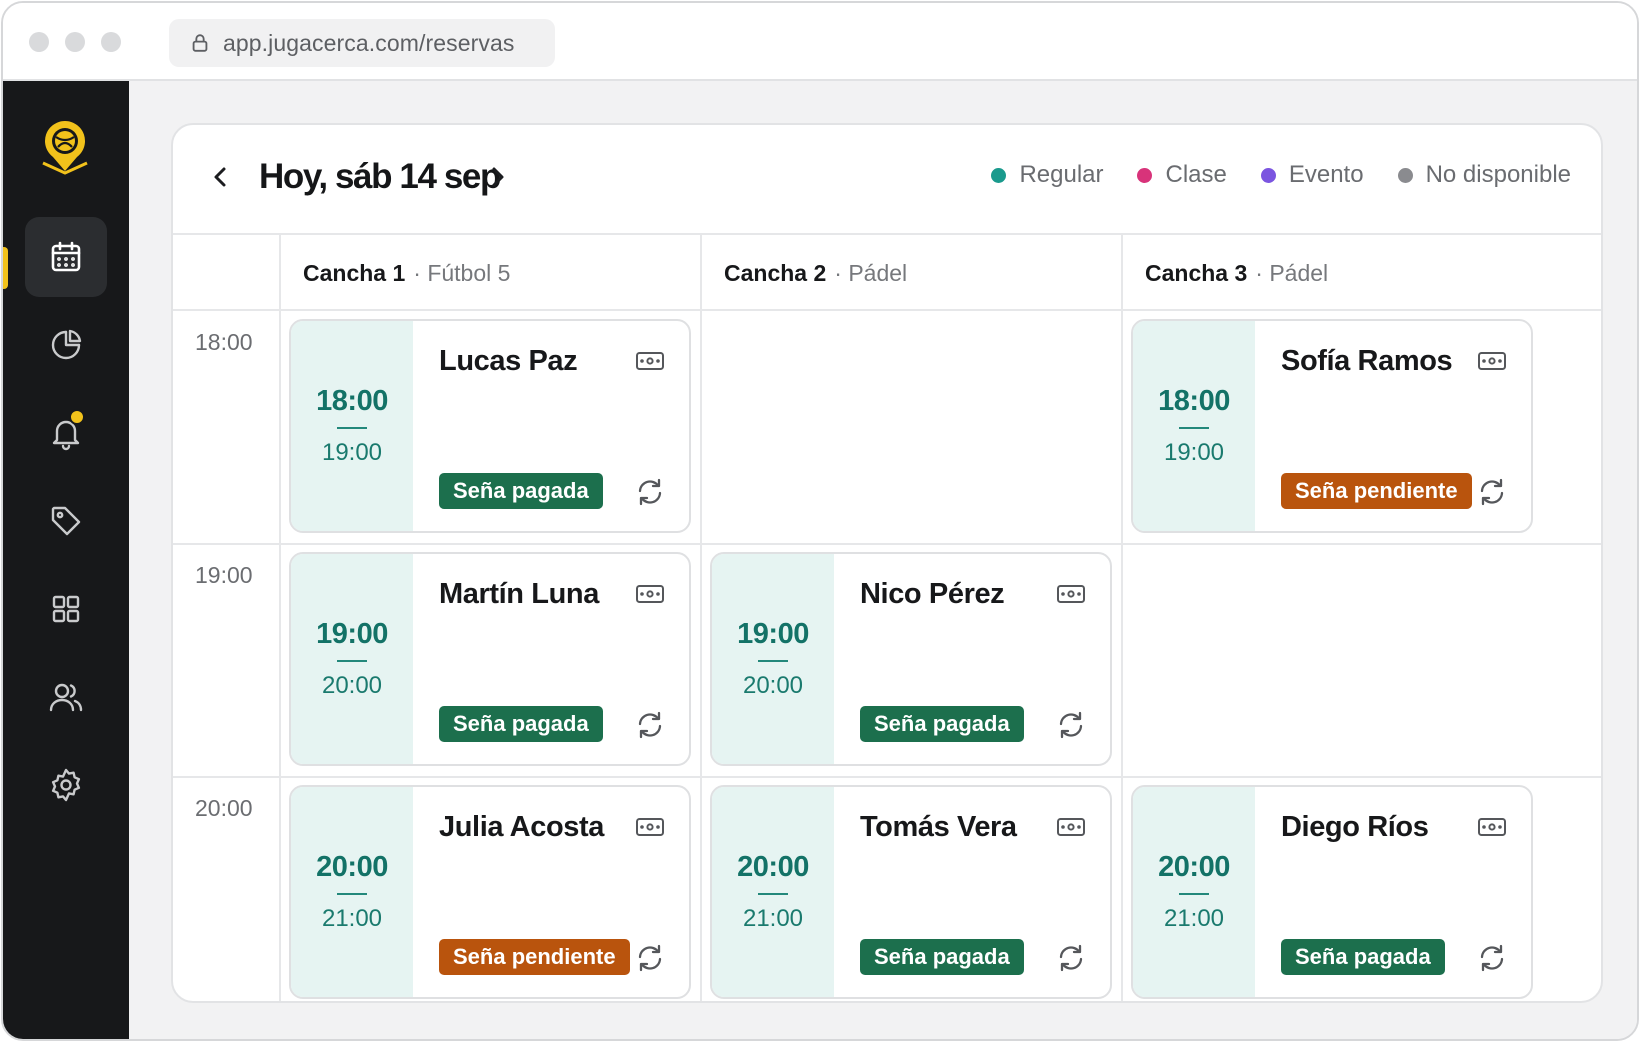 Image resolution: width=1640 pixels, height=1042 pixels. I want to click on booking-customer-name: Julia Acosta, so click(521, 827).